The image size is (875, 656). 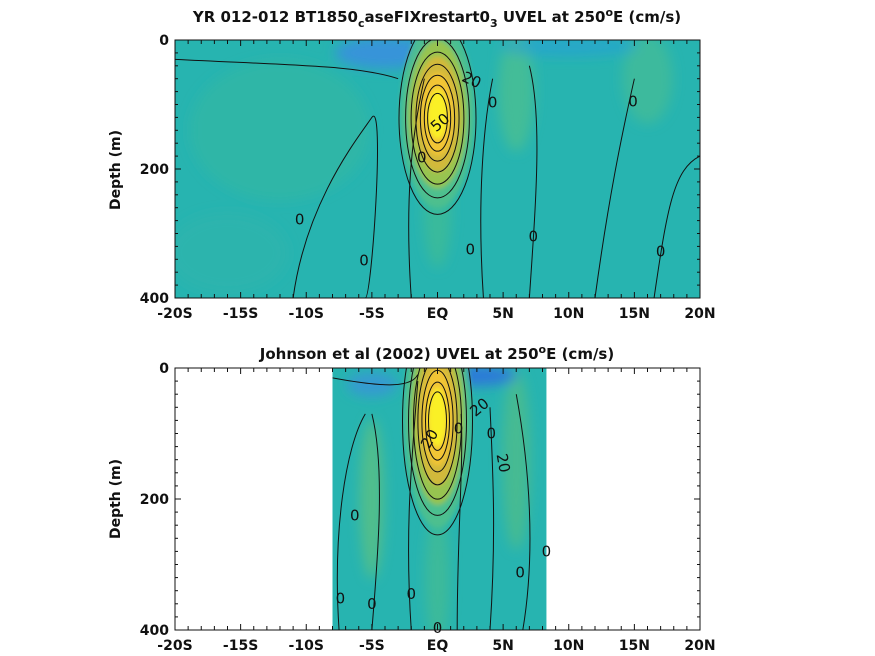 I want to click on lower-y-axis-label: Depth (m), so click(x=116, y=499).